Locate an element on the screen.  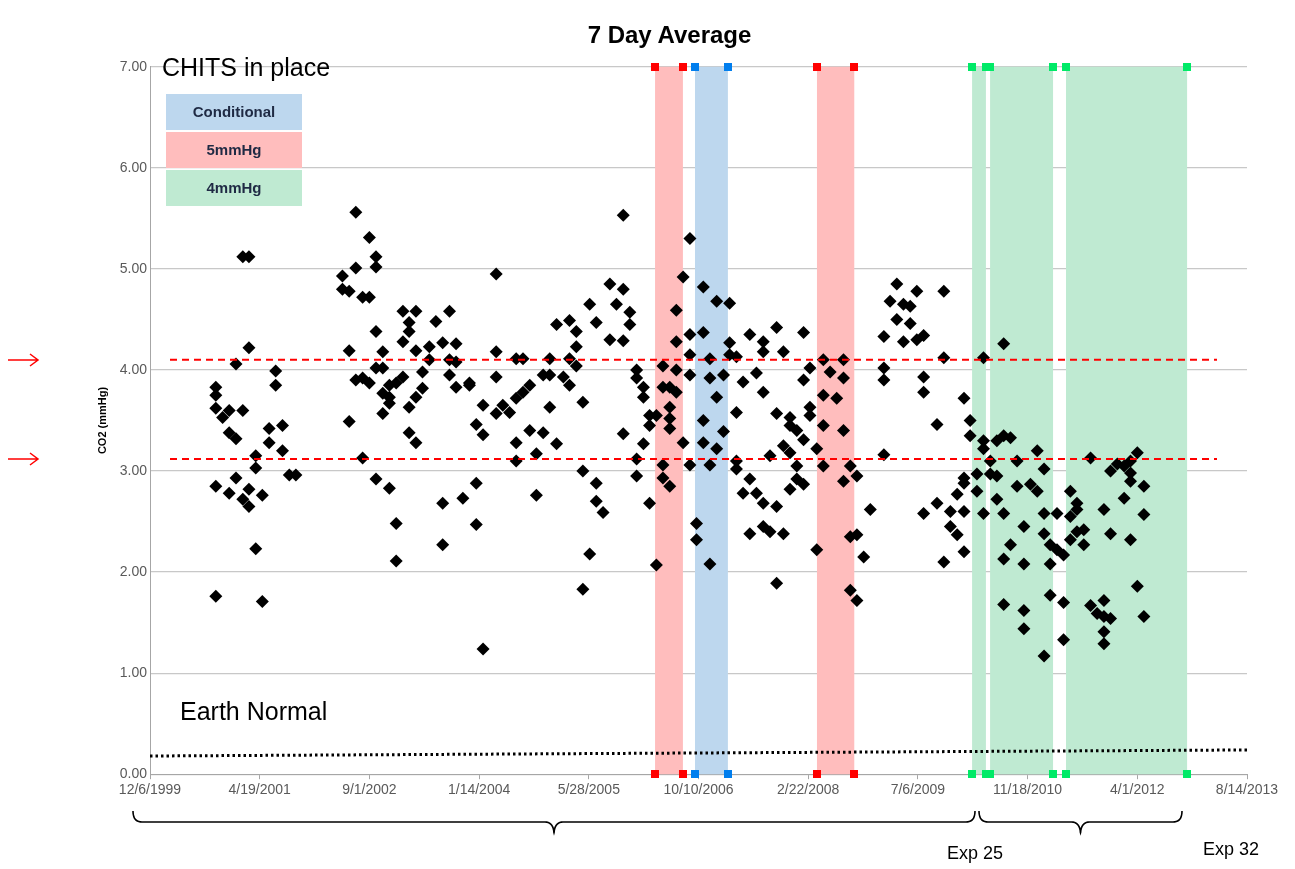
y-tick-label: 3.00 is located at coordinates (133, 469).